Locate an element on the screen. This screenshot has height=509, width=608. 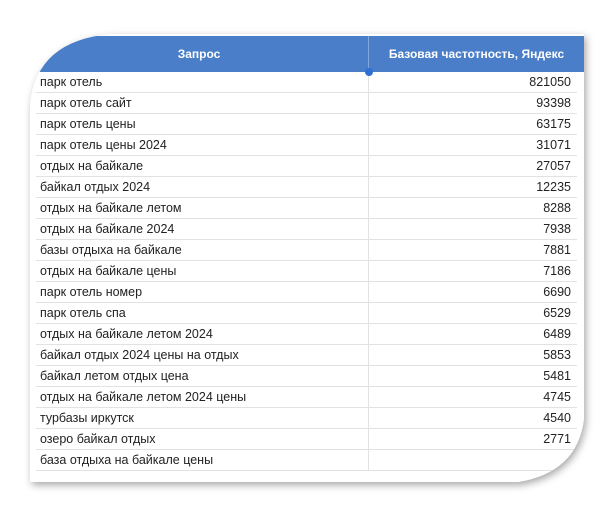
header-cell: Запрос is located at coordinates (199, 54).